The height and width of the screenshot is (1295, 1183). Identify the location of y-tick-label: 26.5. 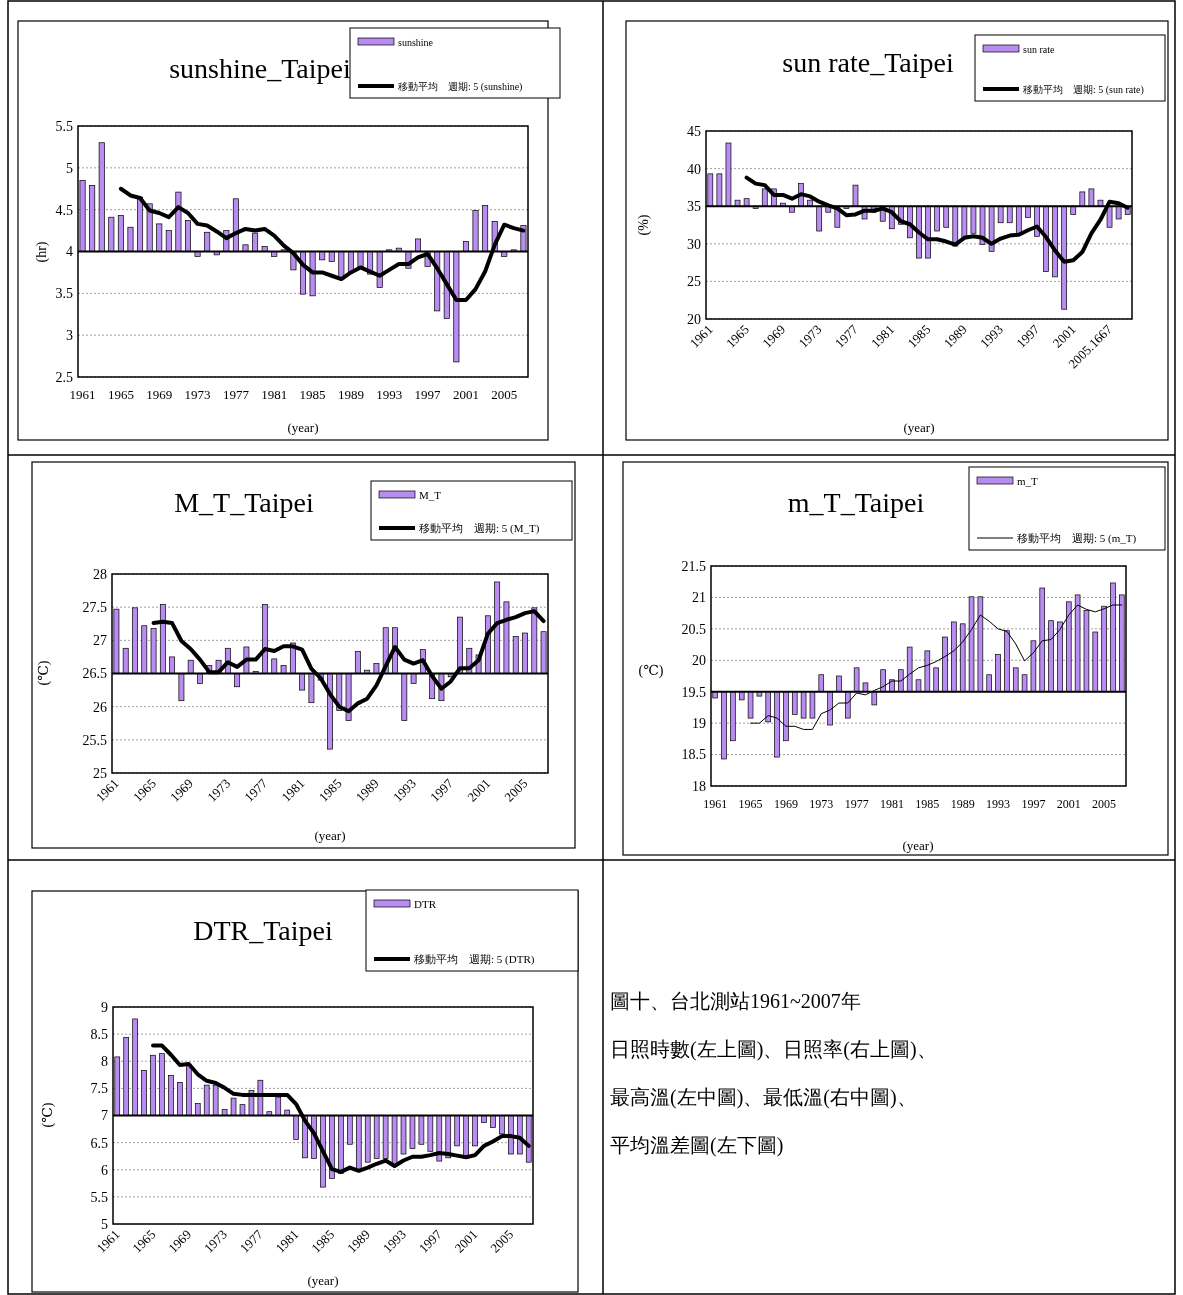
(94, 674).